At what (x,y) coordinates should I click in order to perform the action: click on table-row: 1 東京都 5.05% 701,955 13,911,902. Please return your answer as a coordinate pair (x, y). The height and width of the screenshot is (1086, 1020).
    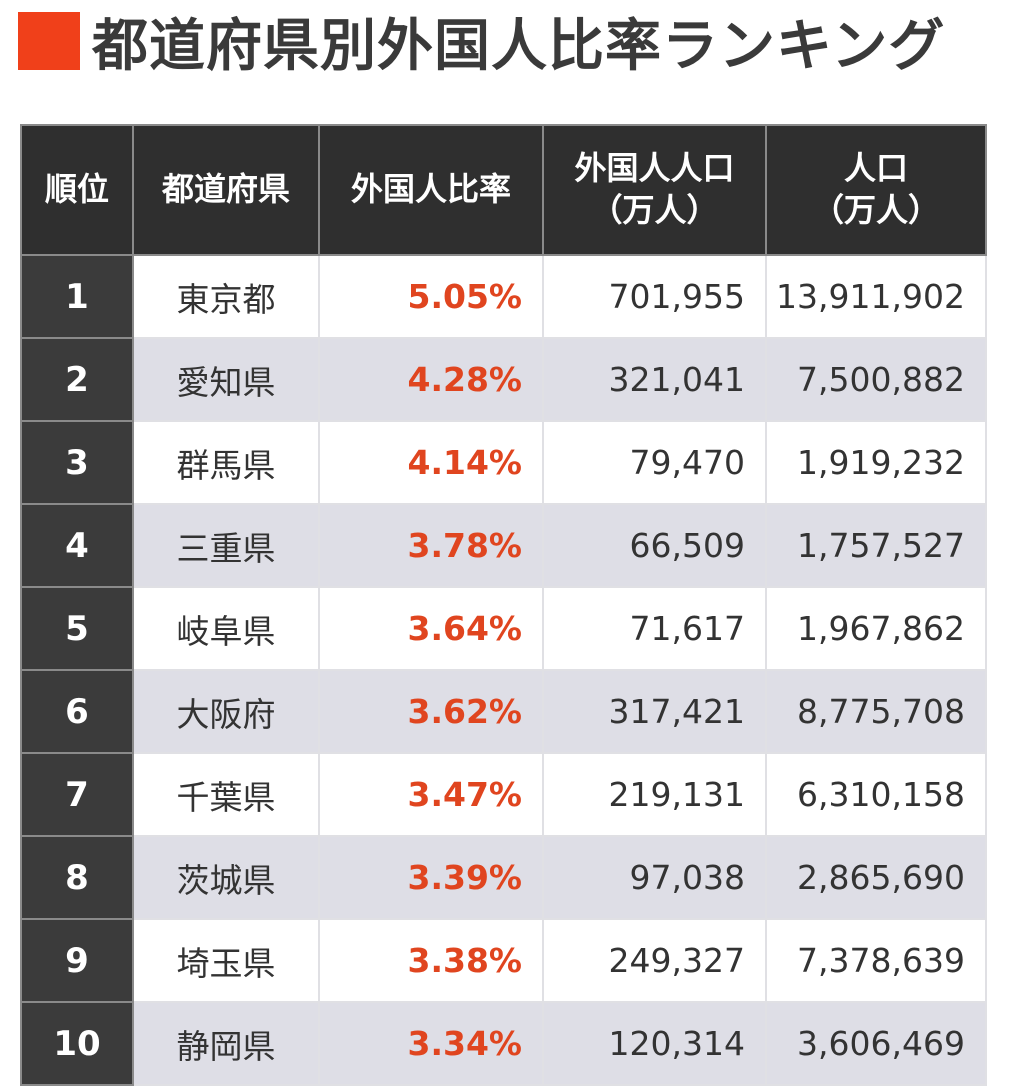
    Looking at the image, I should click on (503, 296).